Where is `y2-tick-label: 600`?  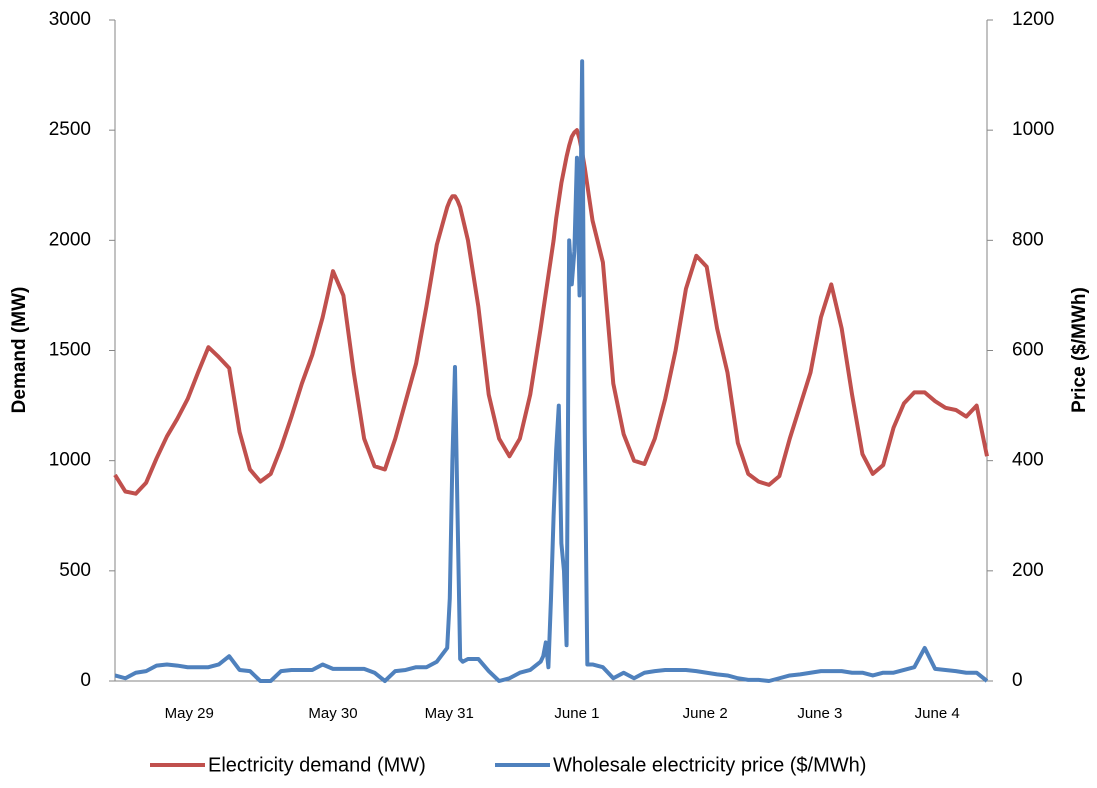 y2-tick-label: 600 is located at coordinates (1028, 350).